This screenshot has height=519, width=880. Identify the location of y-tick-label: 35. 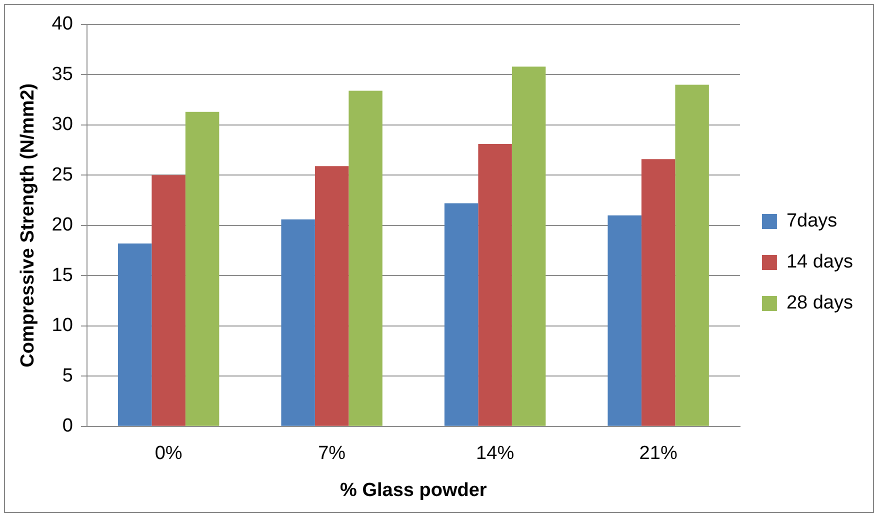
(62, 74).